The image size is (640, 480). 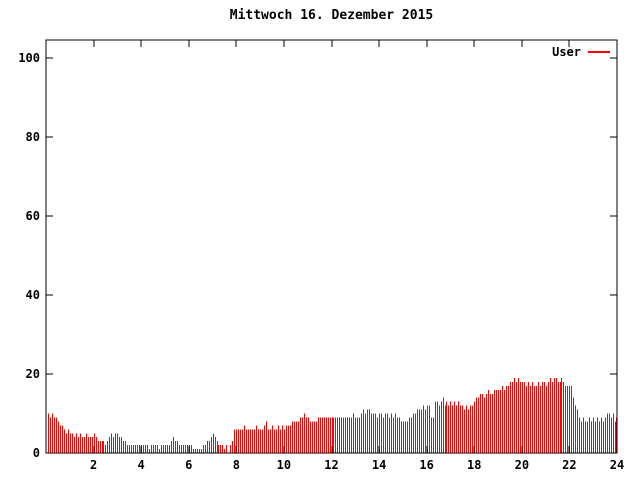 What do you see at coordinates (32, 295) in the screenshot?
I see `y-tick-label: 40` at bounding box center [32, 295].